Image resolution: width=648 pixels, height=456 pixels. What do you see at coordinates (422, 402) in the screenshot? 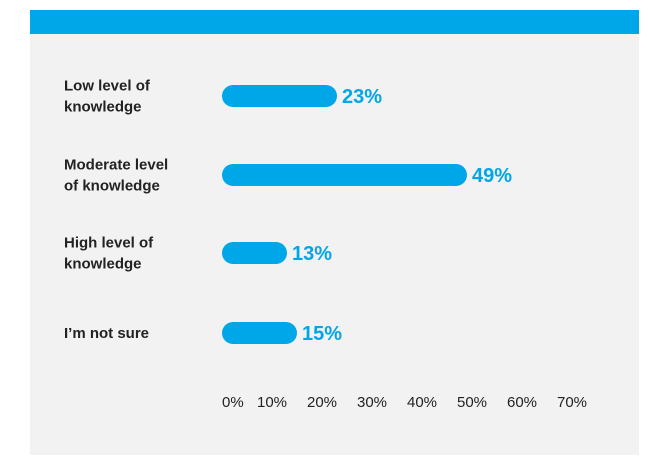
I see `x-tick-label: 40%` at bounding box center [422, 402].